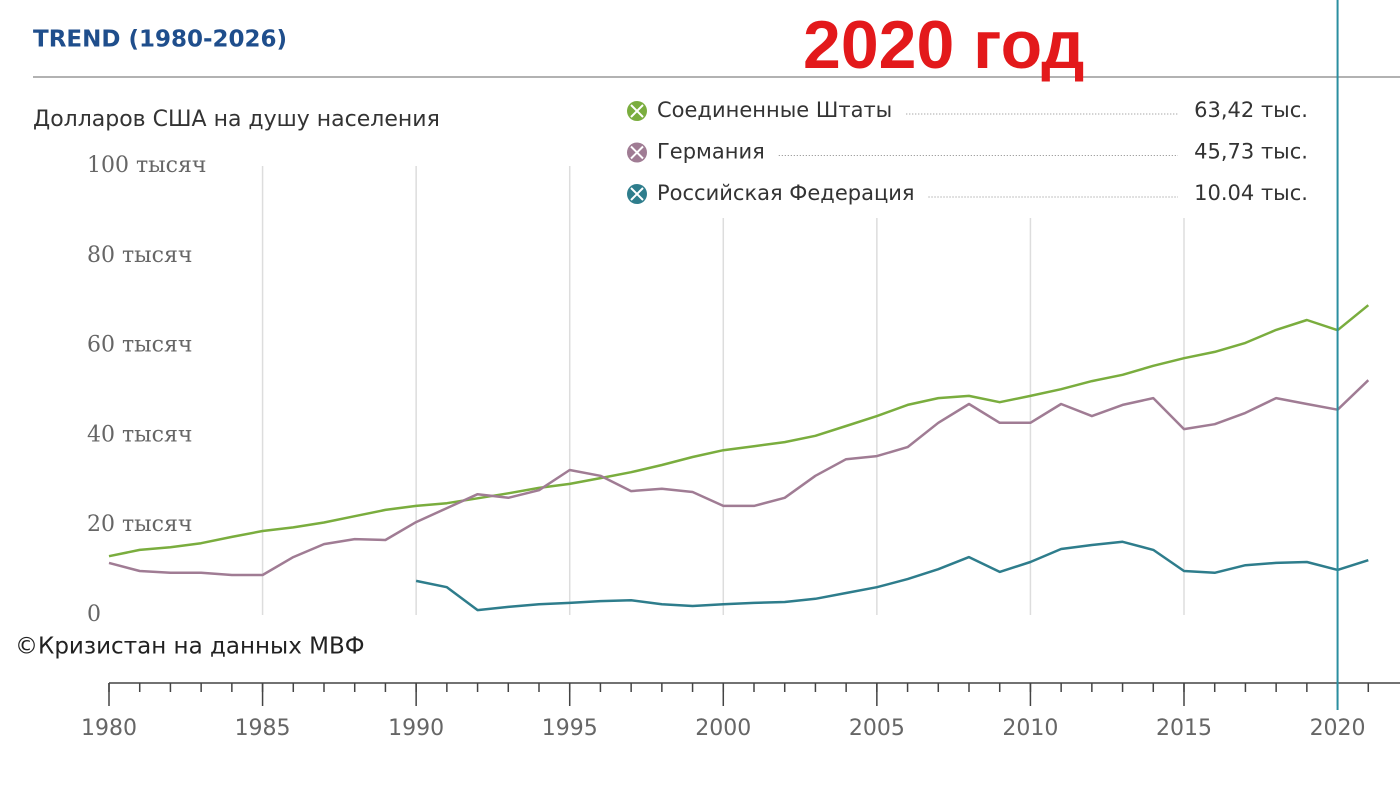 This screenshot has height=804, width=1400. I want to click on y-tick-label: 40 тысяч, so click(139, 434).